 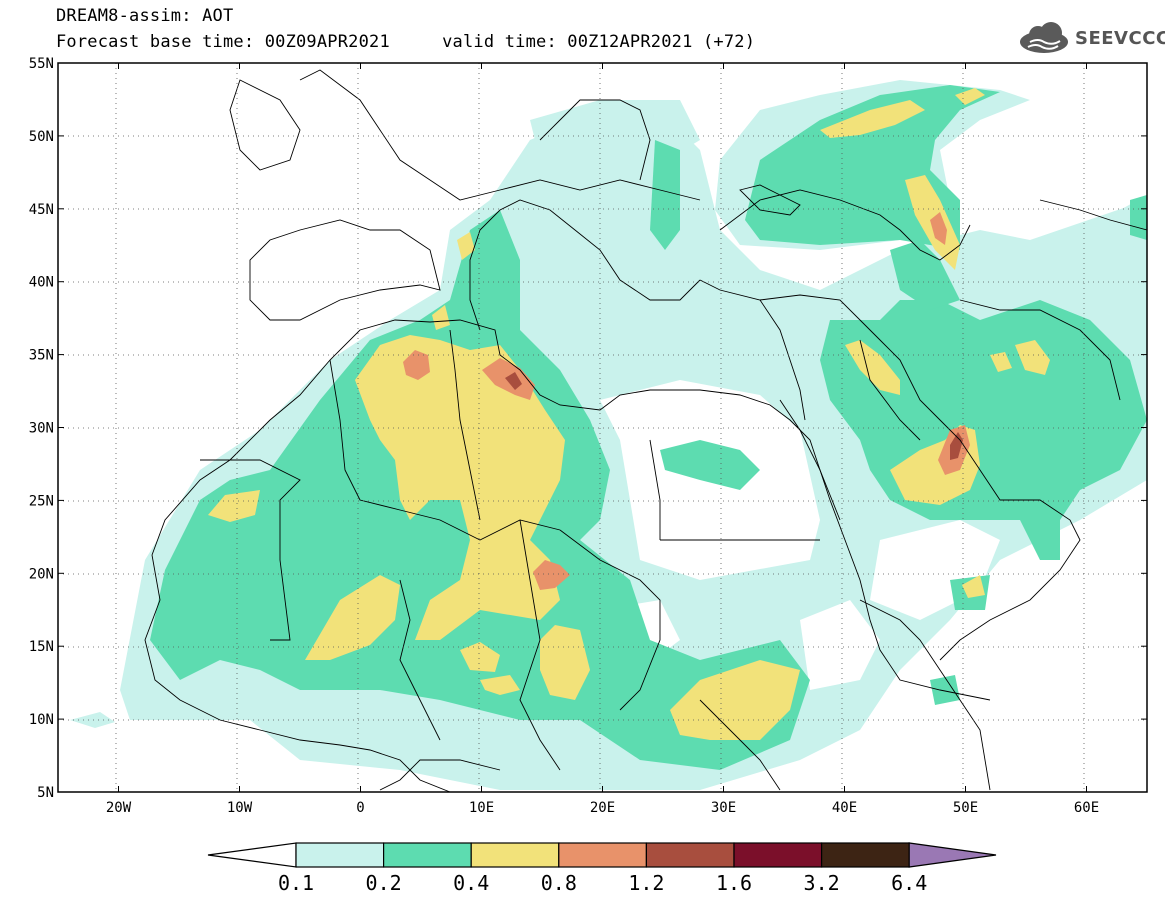 I want to click on lat-label: 5N, so click(x=45, y=793).